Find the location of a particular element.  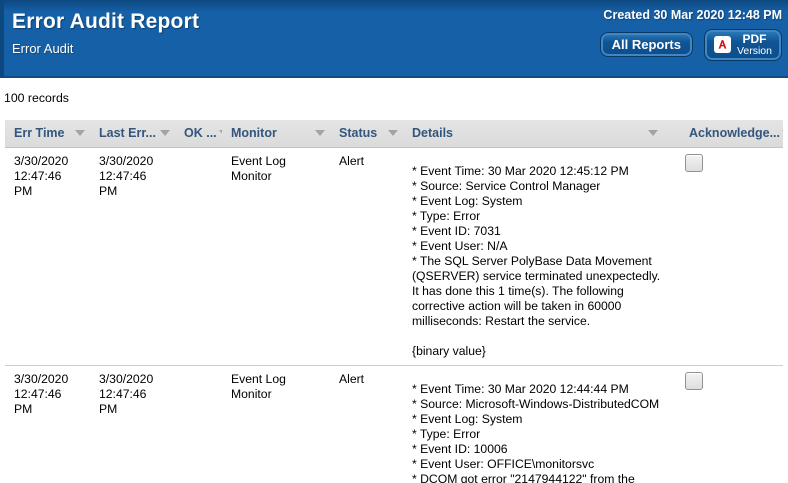

column-header-details: Details is located at coordinates (541, 133).